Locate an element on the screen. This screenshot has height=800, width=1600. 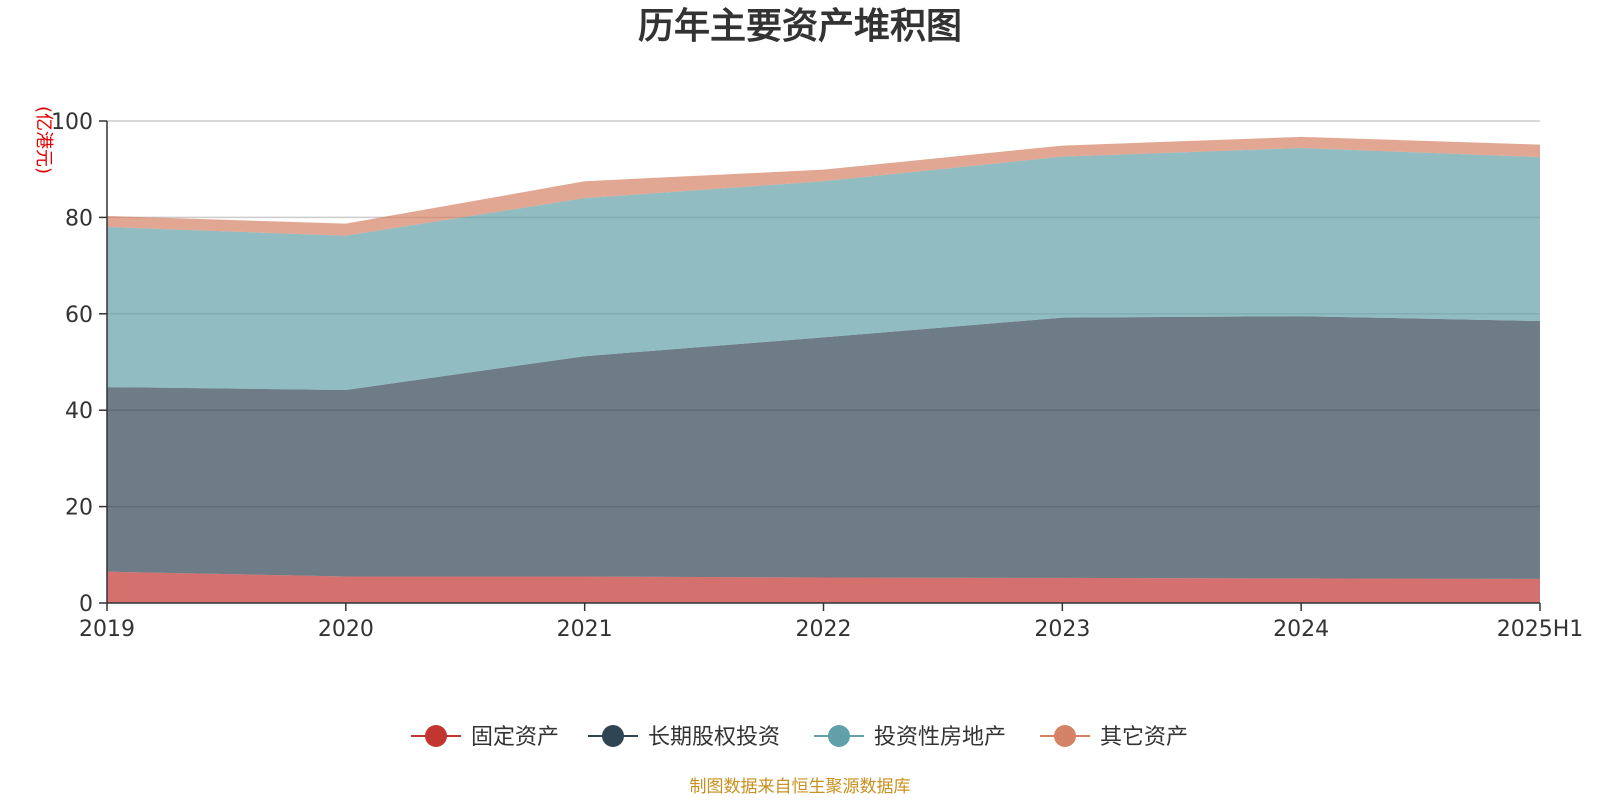
legend-item-4: 其它资产 is located at coordinates (1114, 737).